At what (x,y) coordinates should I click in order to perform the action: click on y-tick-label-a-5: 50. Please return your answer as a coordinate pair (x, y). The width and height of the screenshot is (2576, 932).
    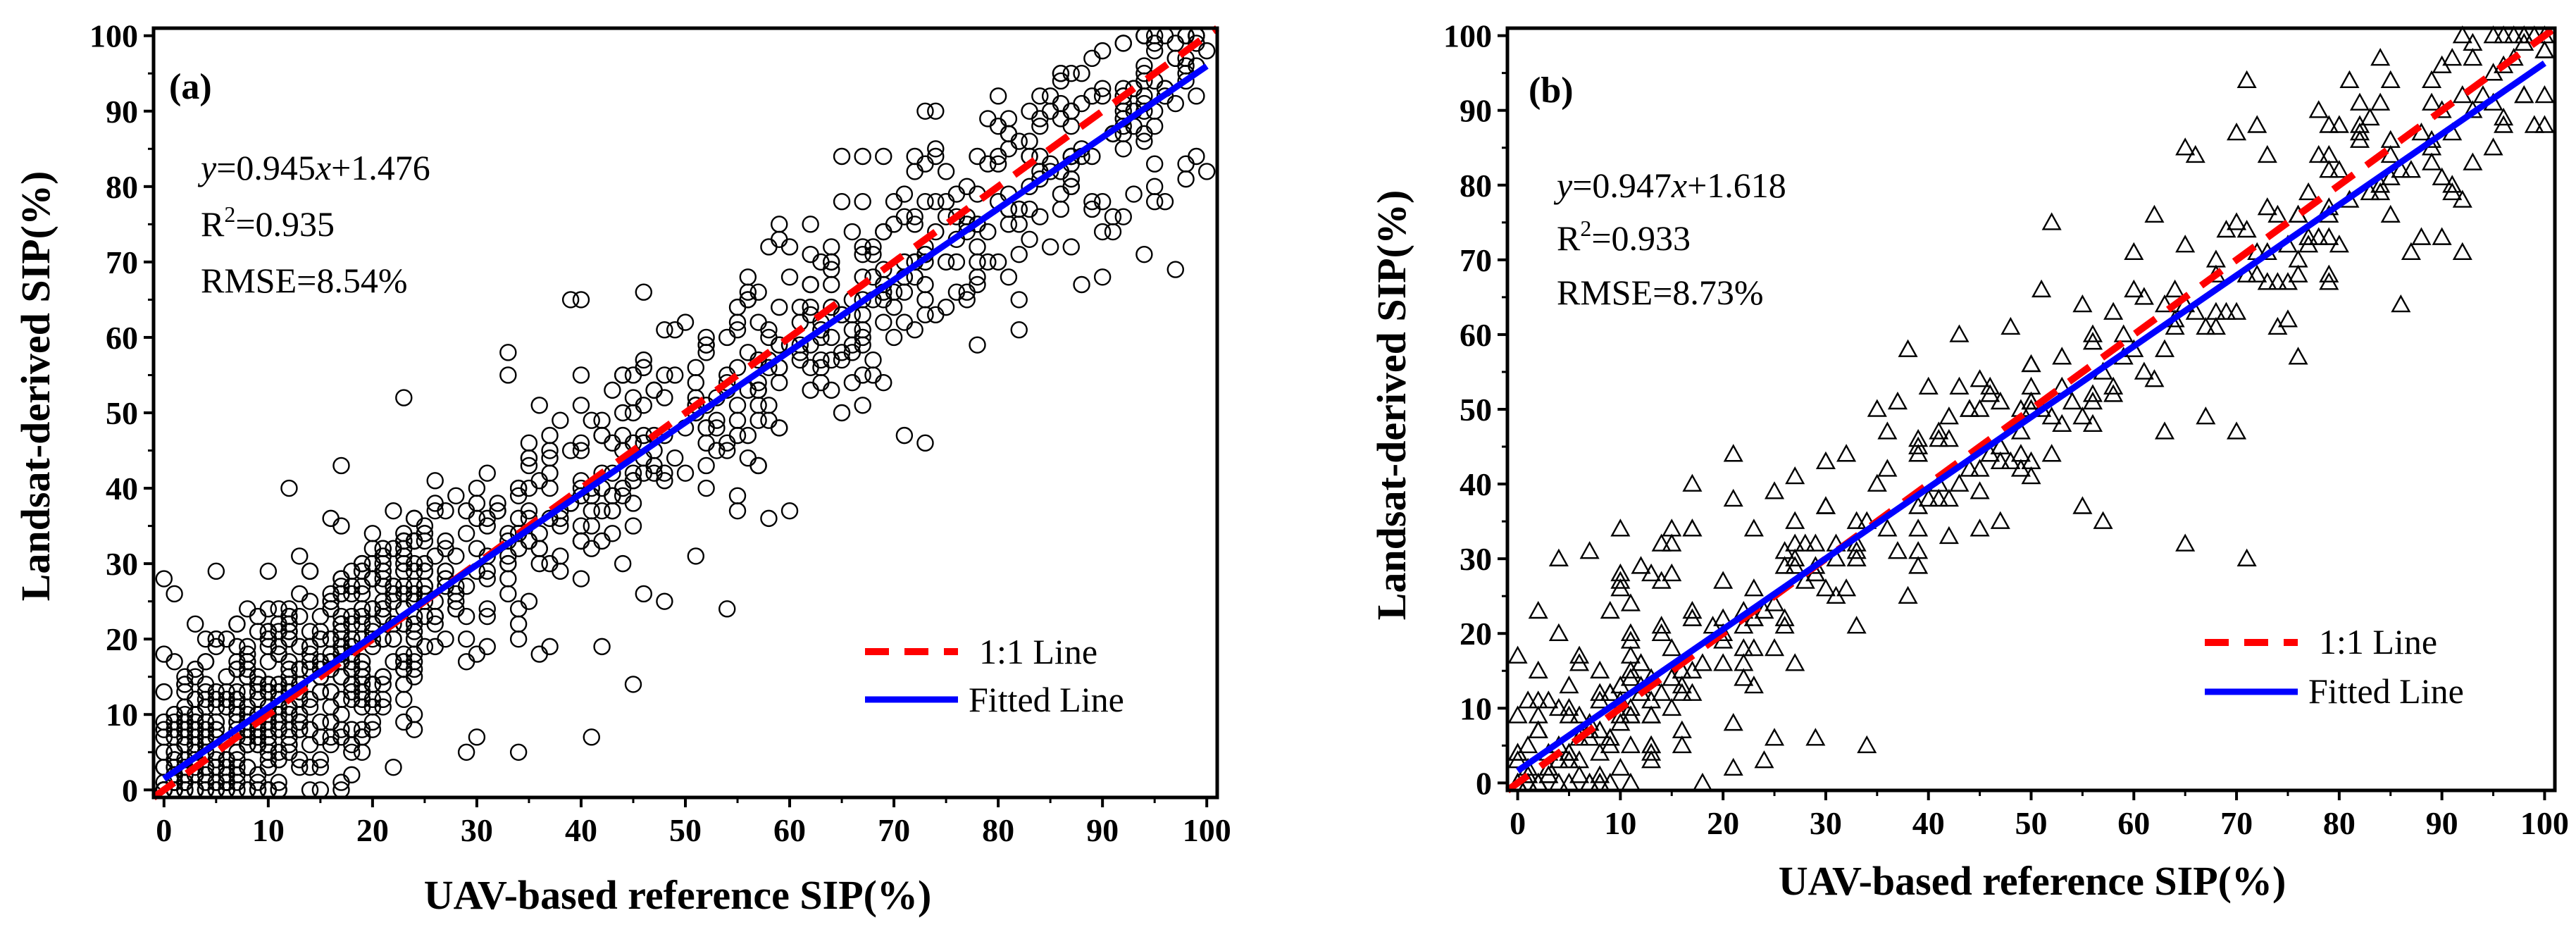
    Looking at the image, I should click on (122, 413).